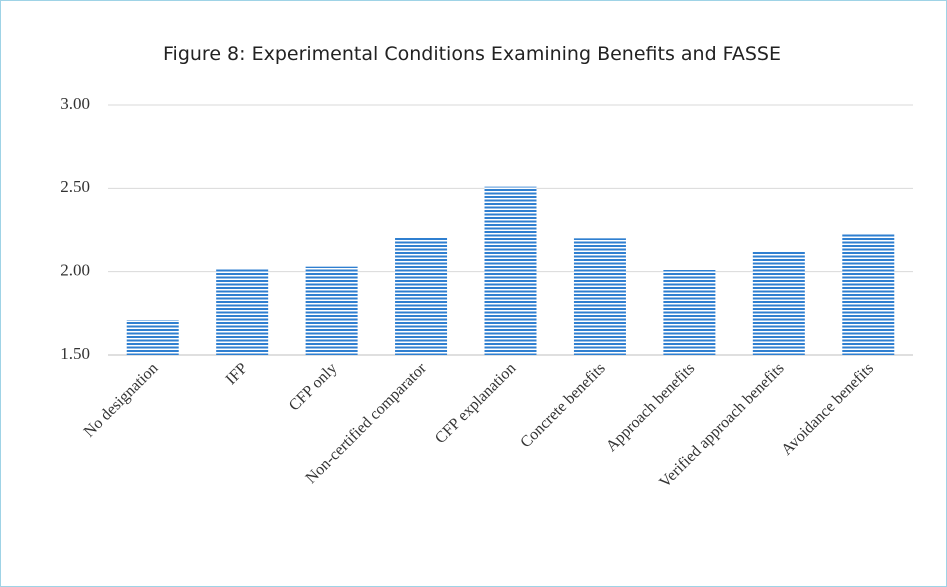 This screenshot has height=587, width=947. I want to click on y-tick-label: 2.00, so click(75, 270).